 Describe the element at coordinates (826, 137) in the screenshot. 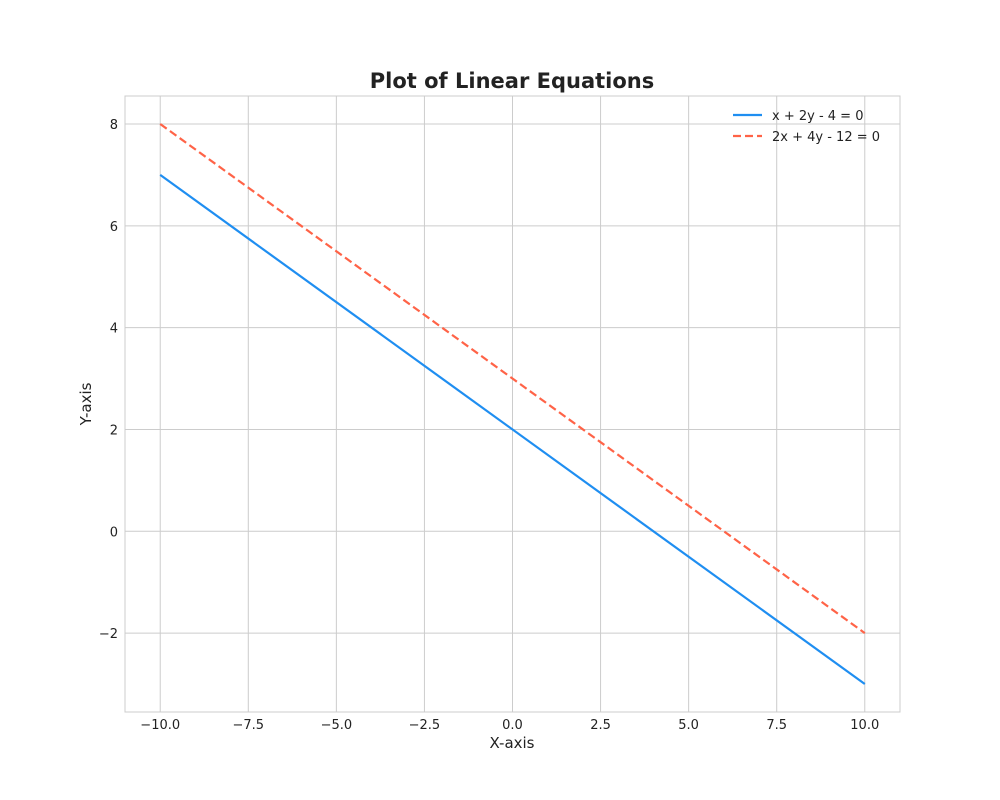

I see `legend-label-2: 2x + 4y - 12 = 0` at that location.